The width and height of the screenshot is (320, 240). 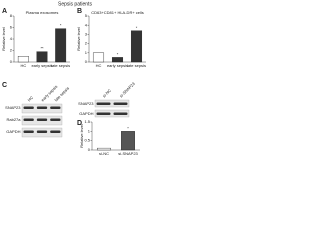 What do you see at coordinates (104, 153) in the screenshot?
I see `x-tick-label: si-NC` at bounding box center [104, 153].